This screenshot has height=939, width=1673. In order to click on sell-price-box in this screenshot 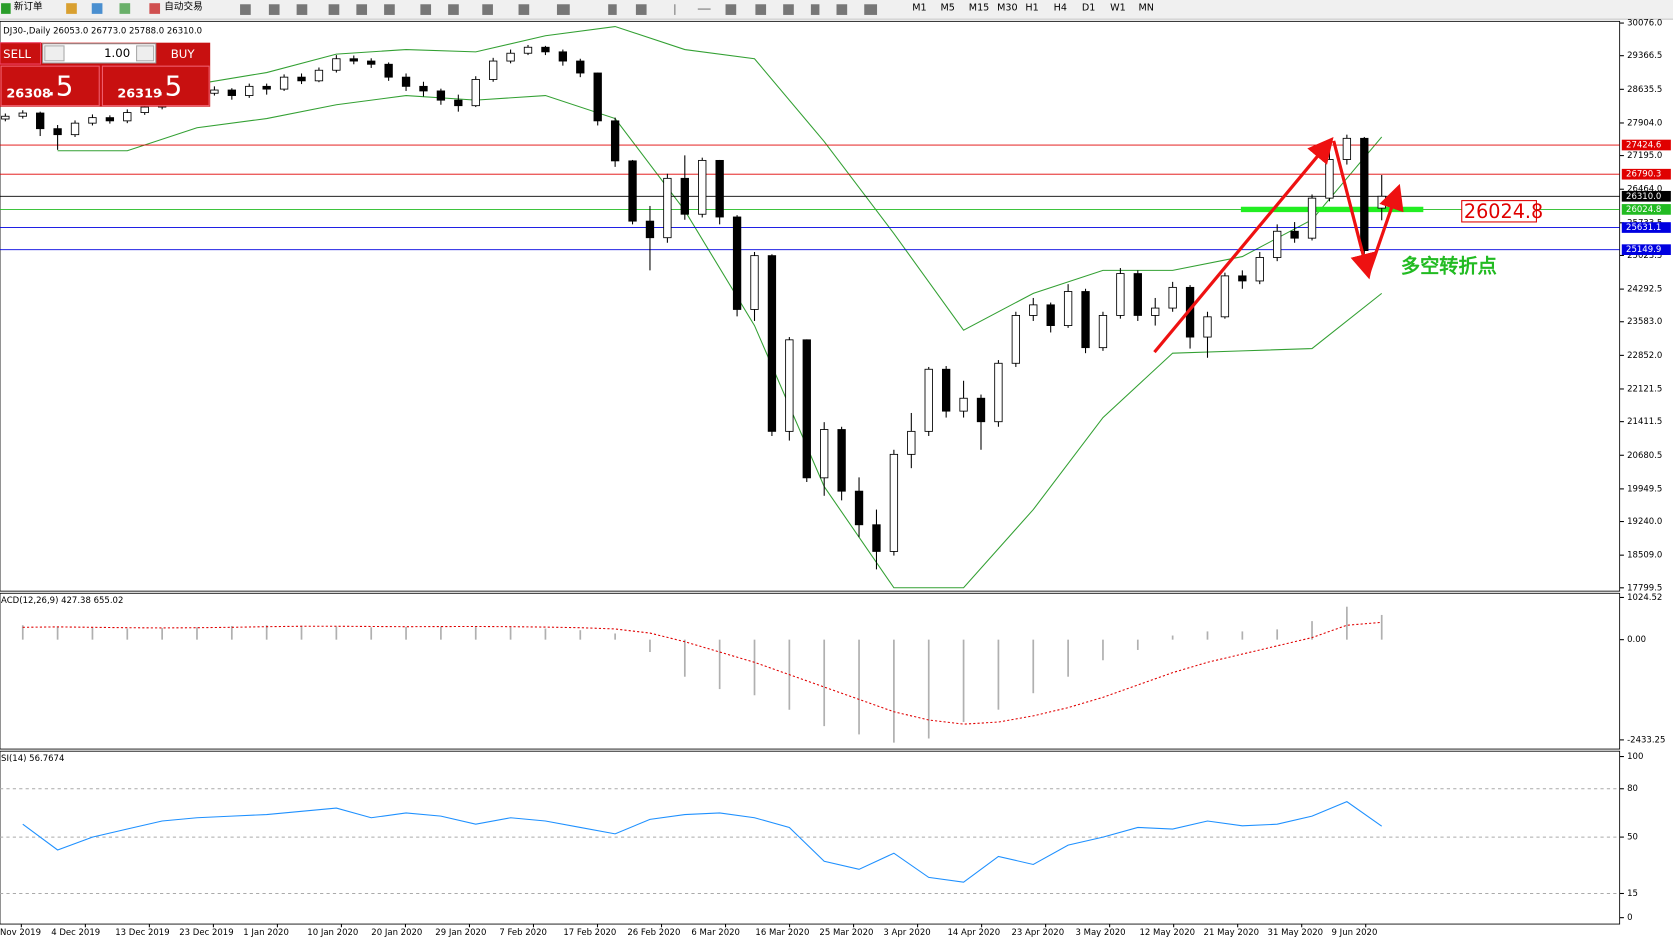, I will do `click(50, 86)`.